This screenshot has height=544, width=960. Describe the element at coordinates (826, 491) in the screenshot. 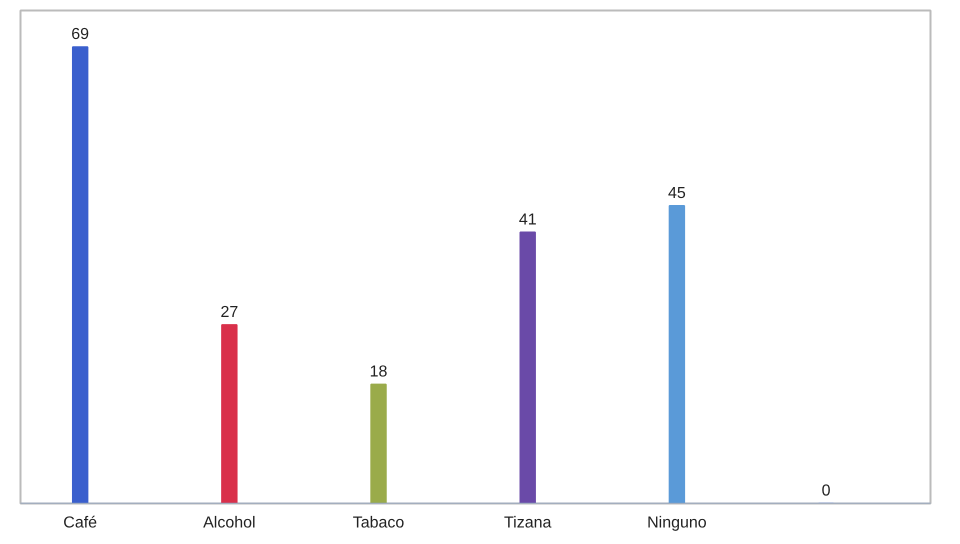

I see `data-label: 0` at that location.